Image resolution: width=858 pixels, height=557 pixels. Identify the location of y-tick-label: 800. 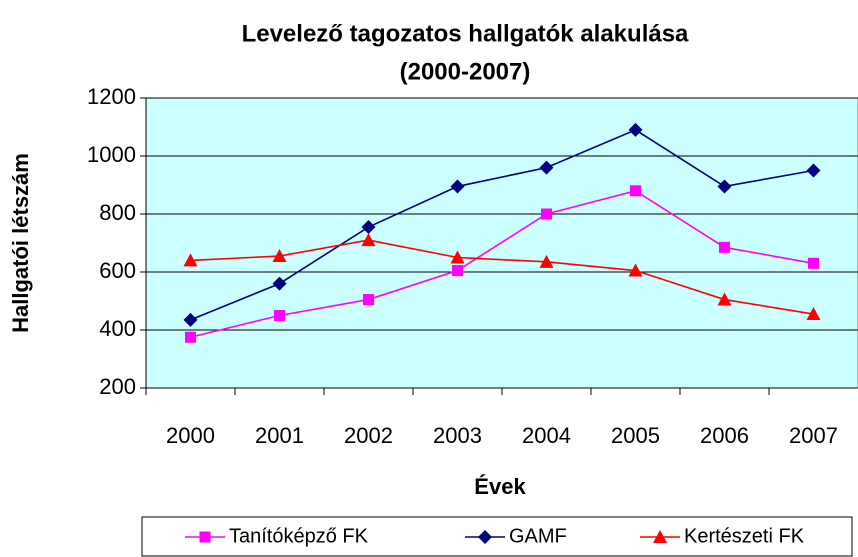
(117, 212).